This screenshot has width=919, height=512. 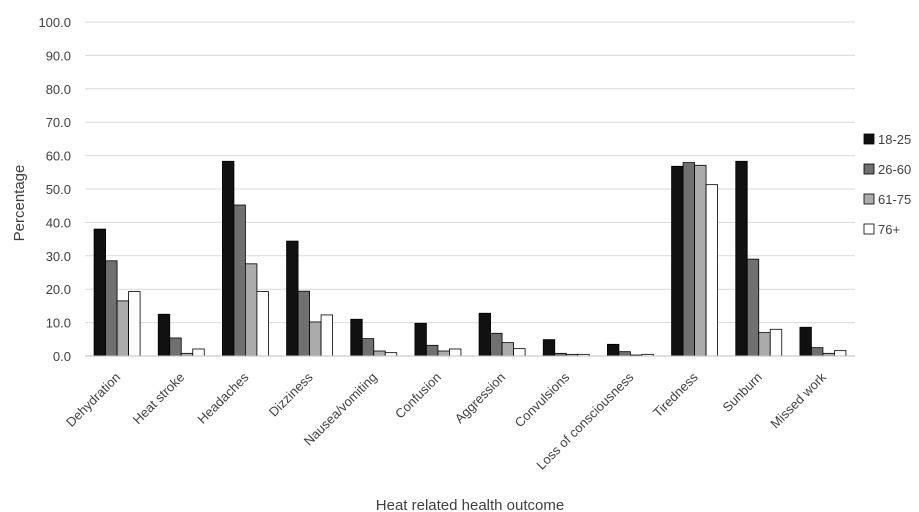 What do you see at coordinates (58, 89) in the screenshot?
I see `y-tick-label: 80.0` at bounding box center [58, 89].